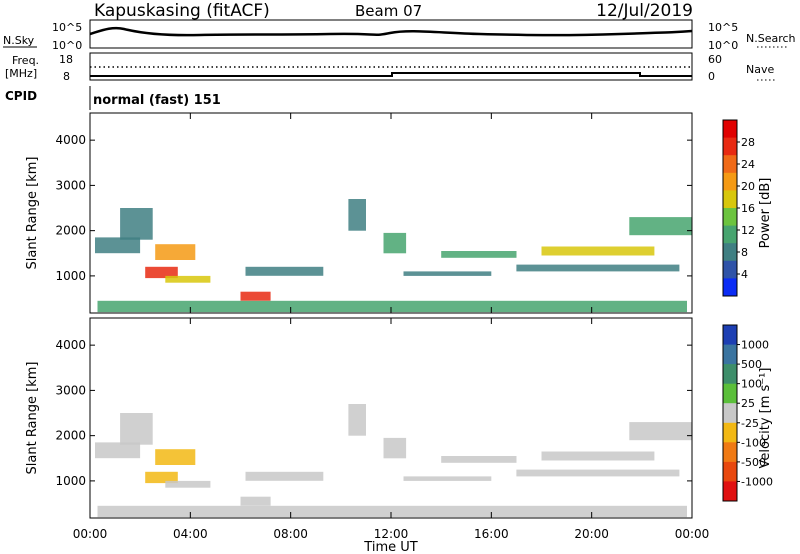 The width and height of the screenshot is (800, 554). I want to click on velocity-colorbar-label-6: -500, so click(753, 462).